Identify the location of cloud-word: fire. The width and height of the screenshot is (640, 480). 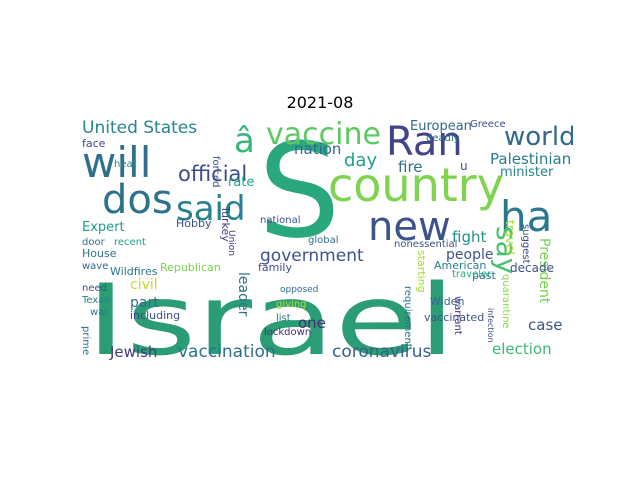
(410, 167).